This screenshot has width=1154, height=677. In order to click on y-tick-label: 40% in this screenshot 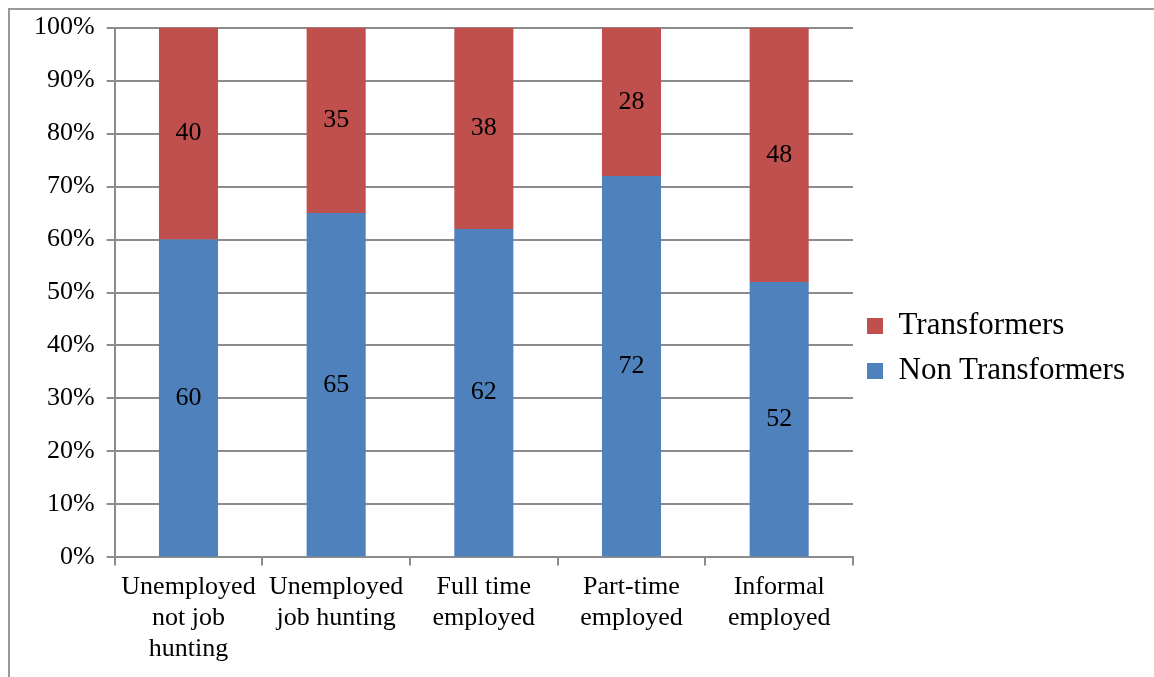, I will do `click(70, 344)`.